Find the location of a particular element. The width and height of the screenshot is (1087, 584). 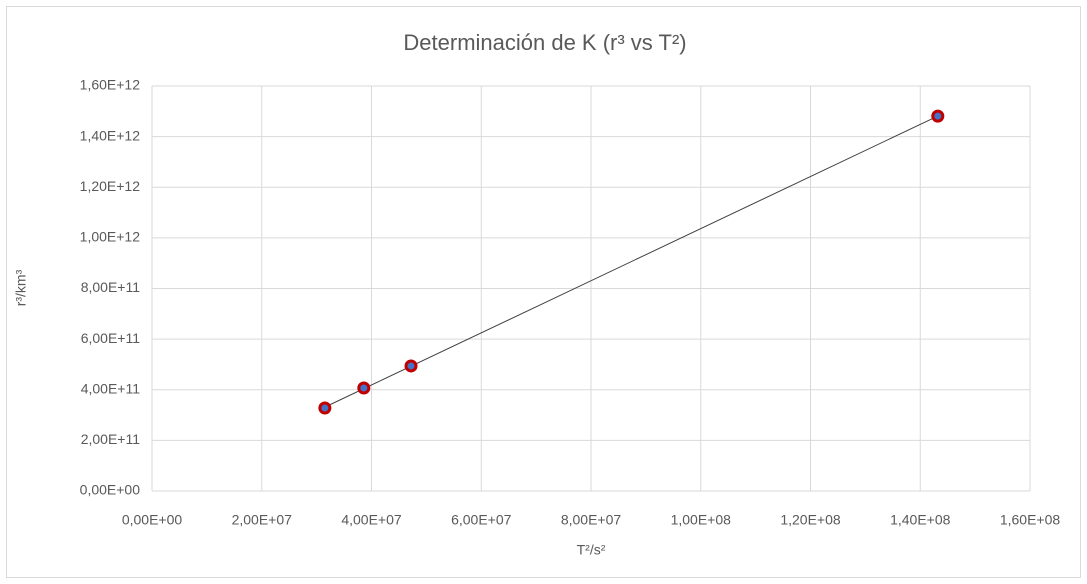

x-tick-label: 6,00E+07 is located at coordinates (481, 520).